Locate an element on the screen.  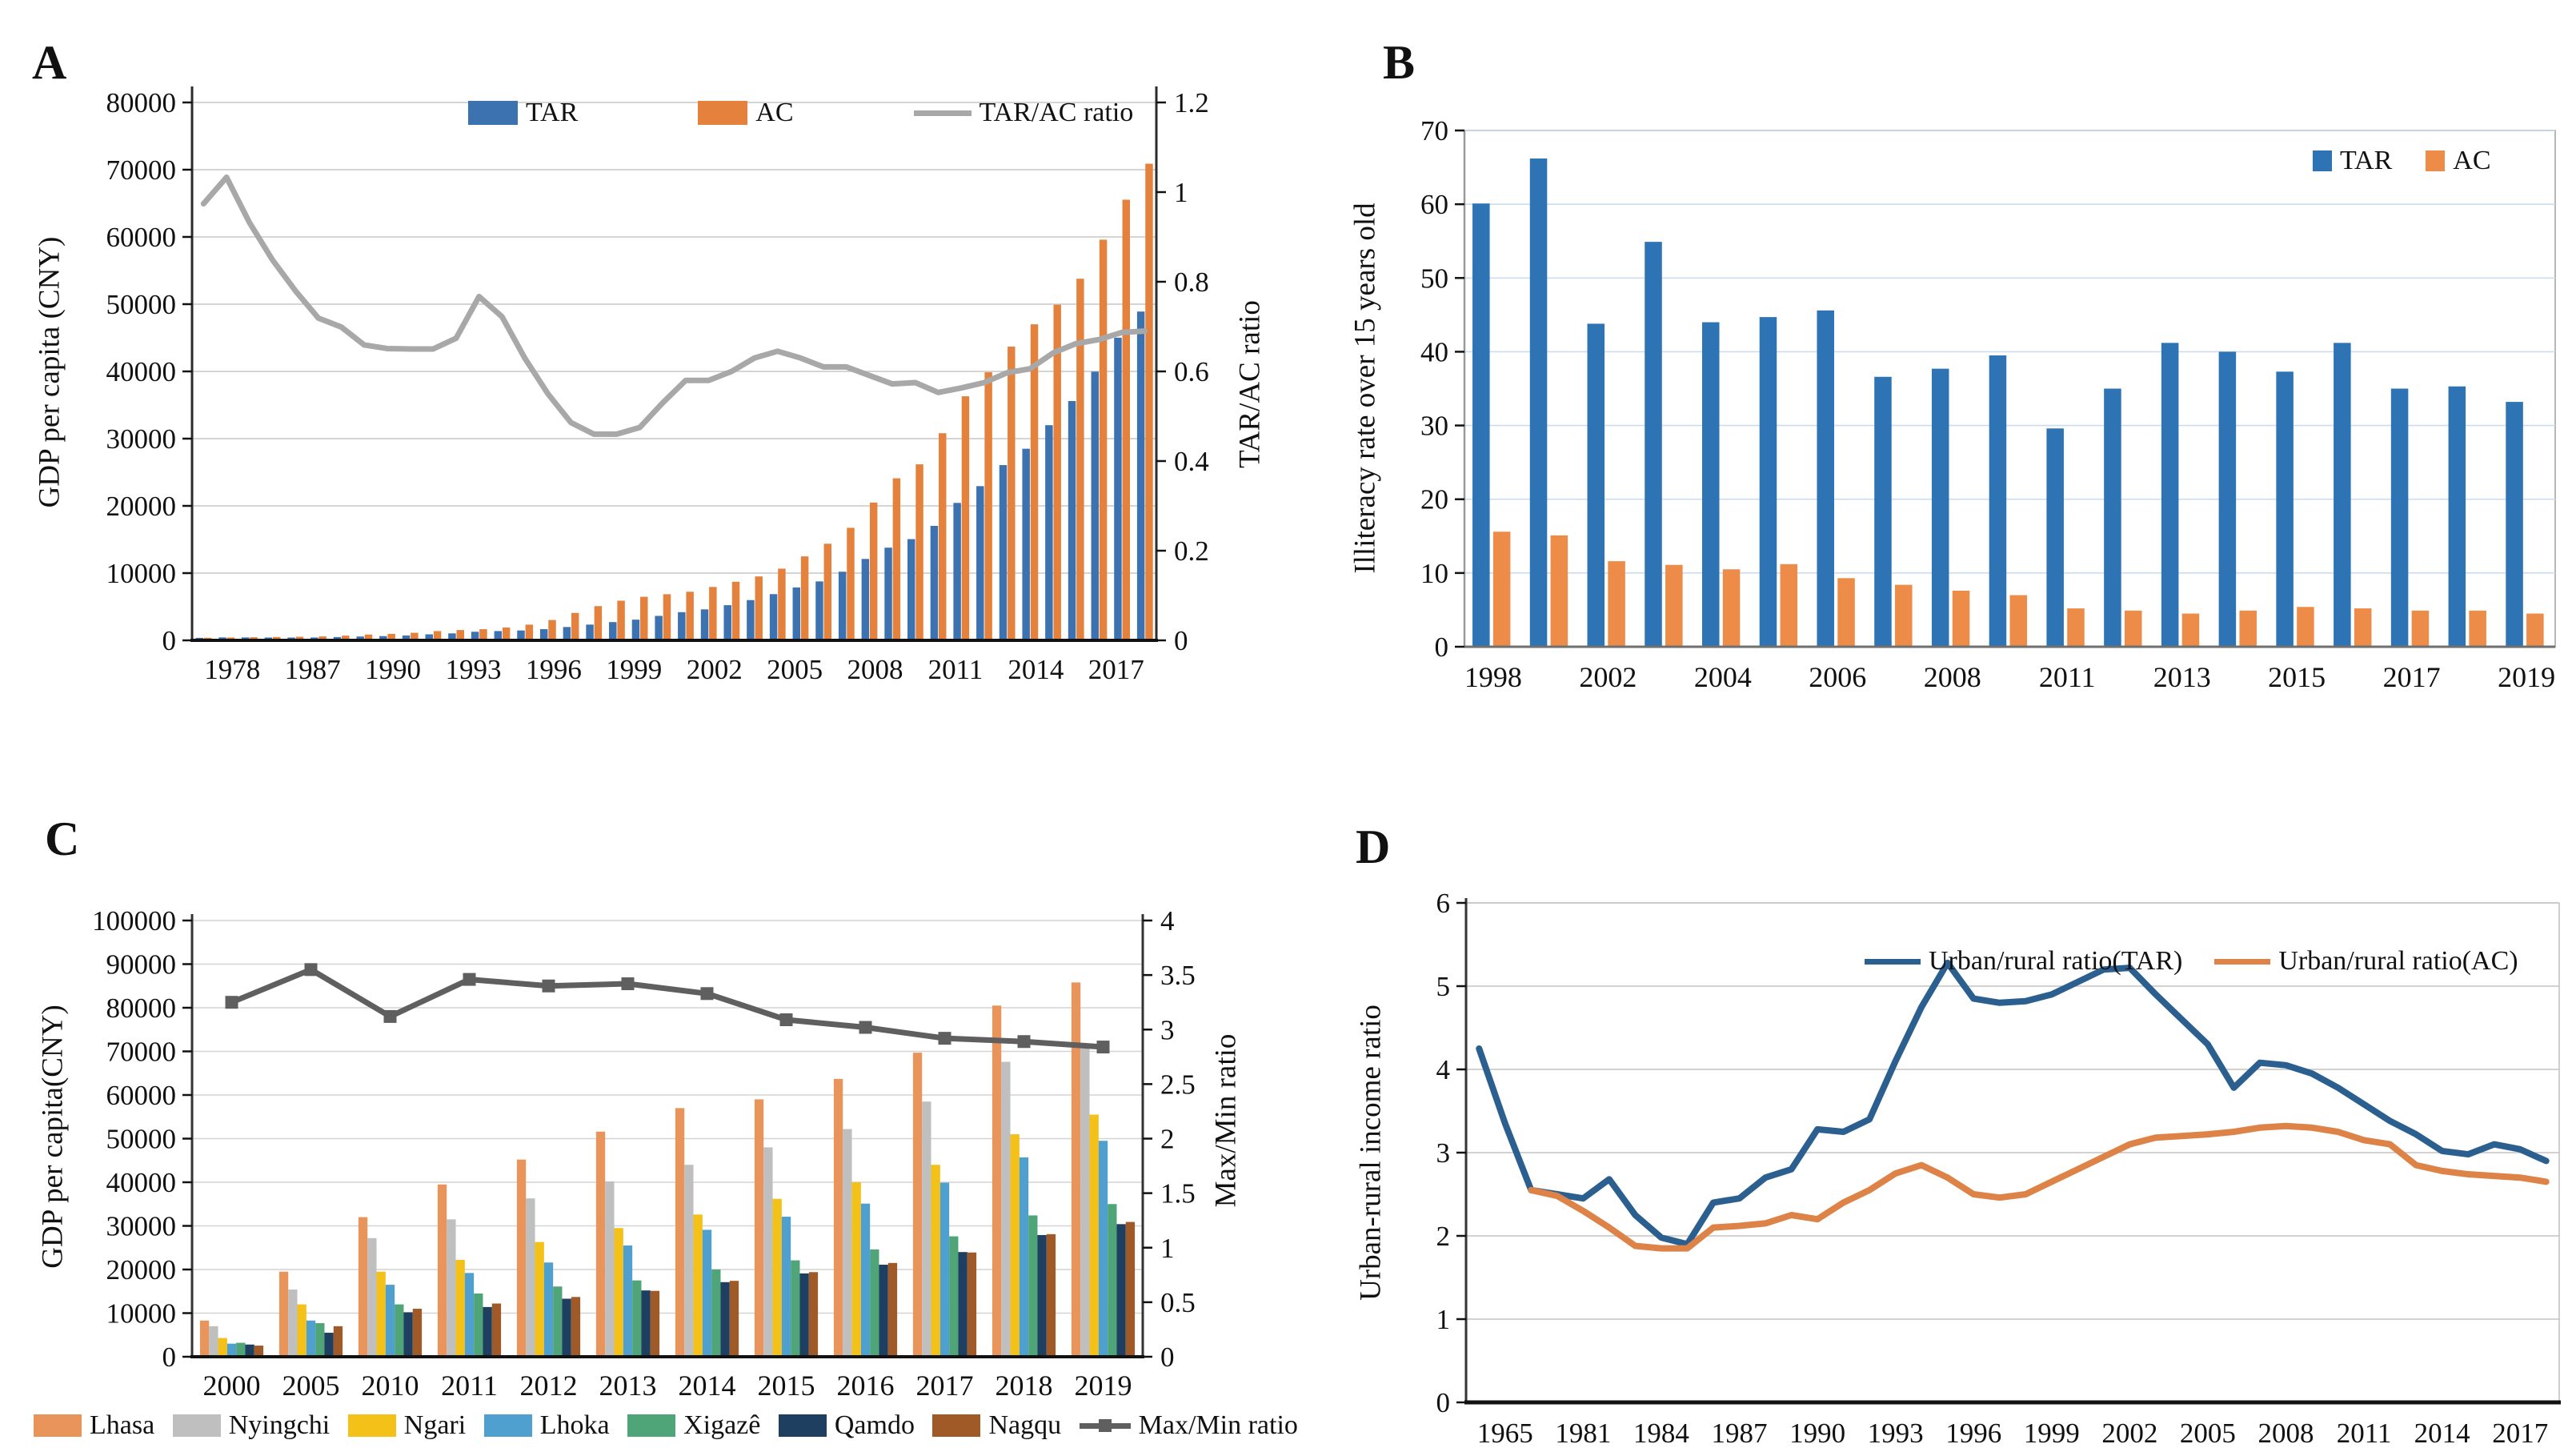
svg-text: 1978 is located at coordinates (232, 669).